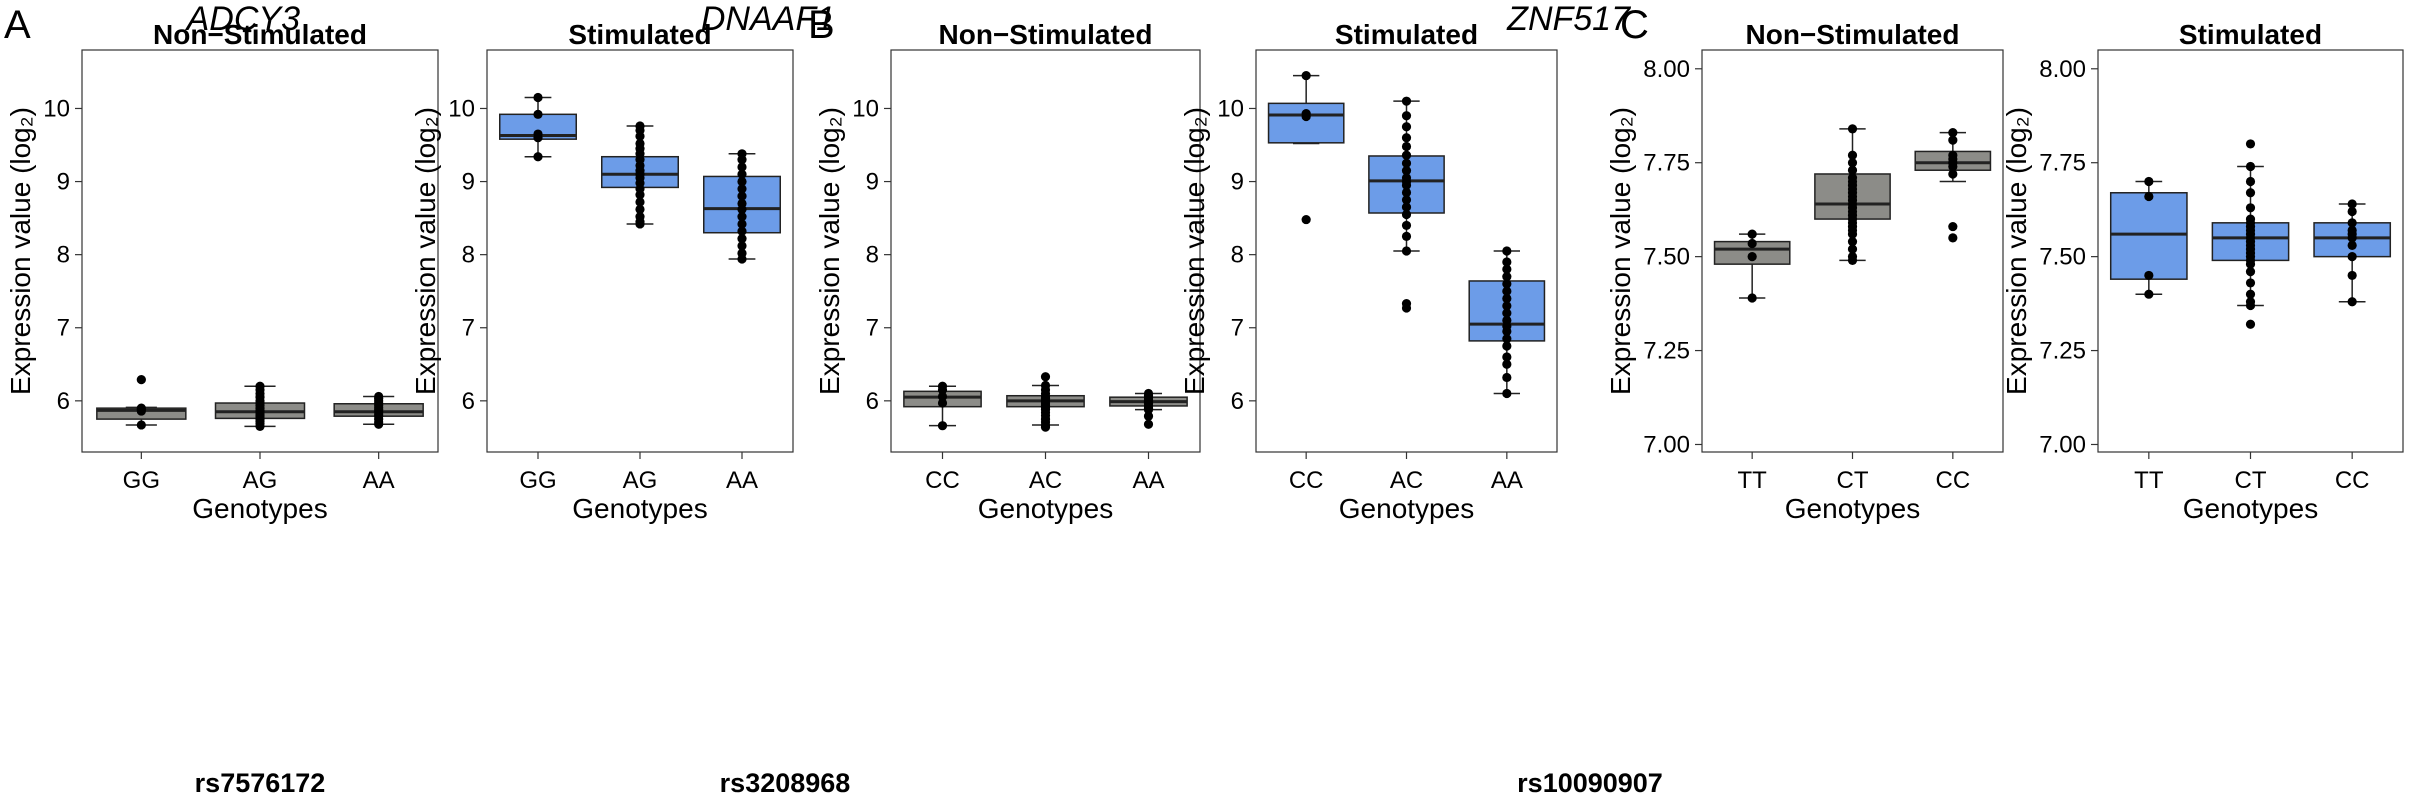 The image size is (2416, 800). Describe the element at coordinates (1406, 480) in the screenshot. I see `x-tick-label: AC` at that location.